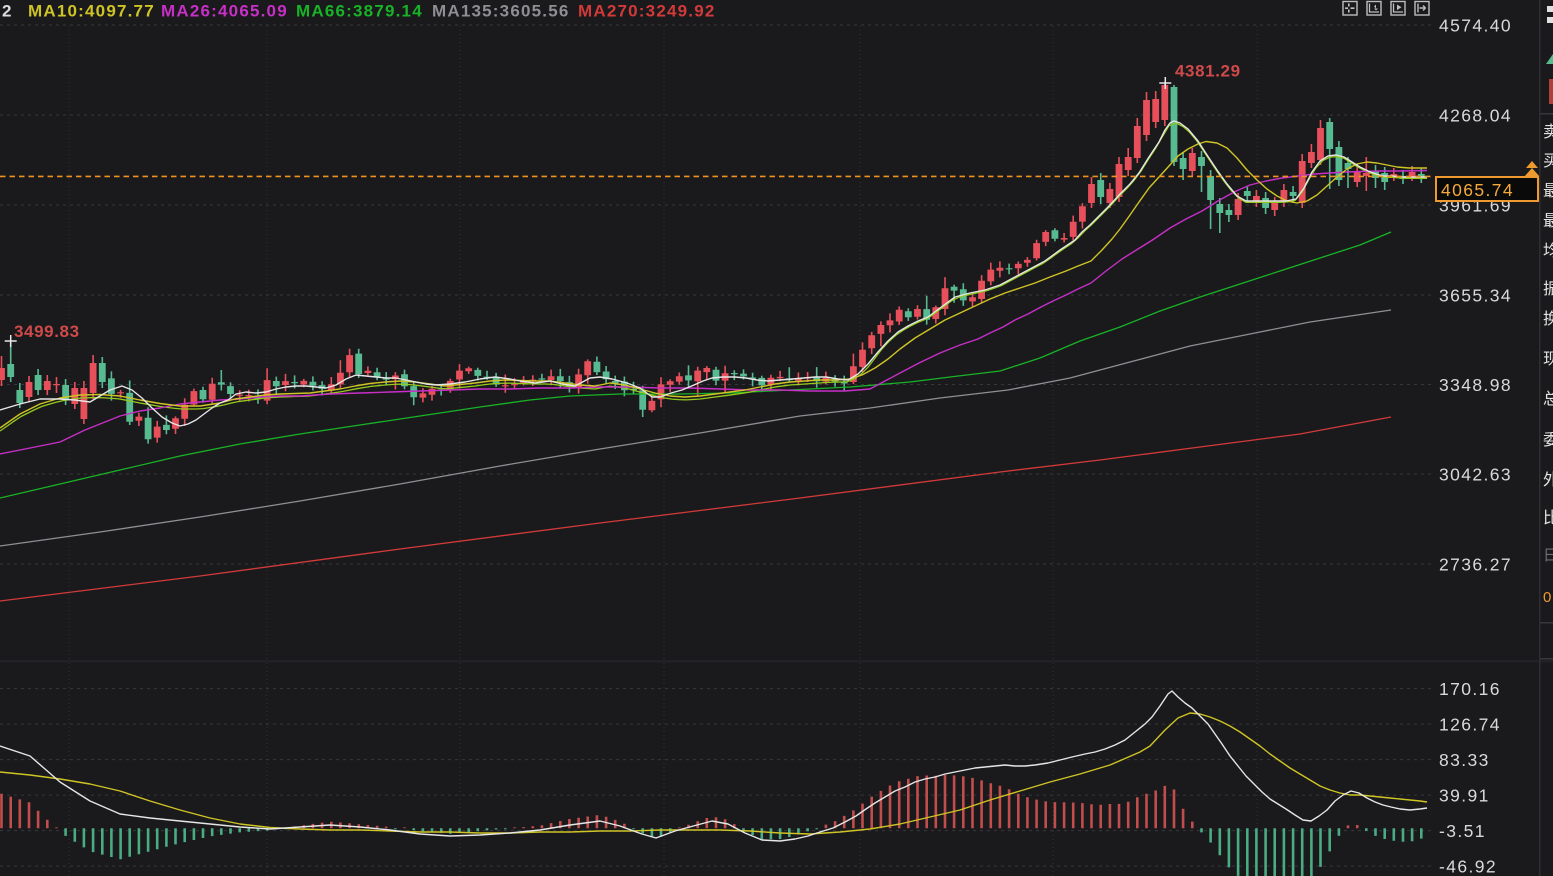  I want to click on svg-text: 日, so click(1548, 555).